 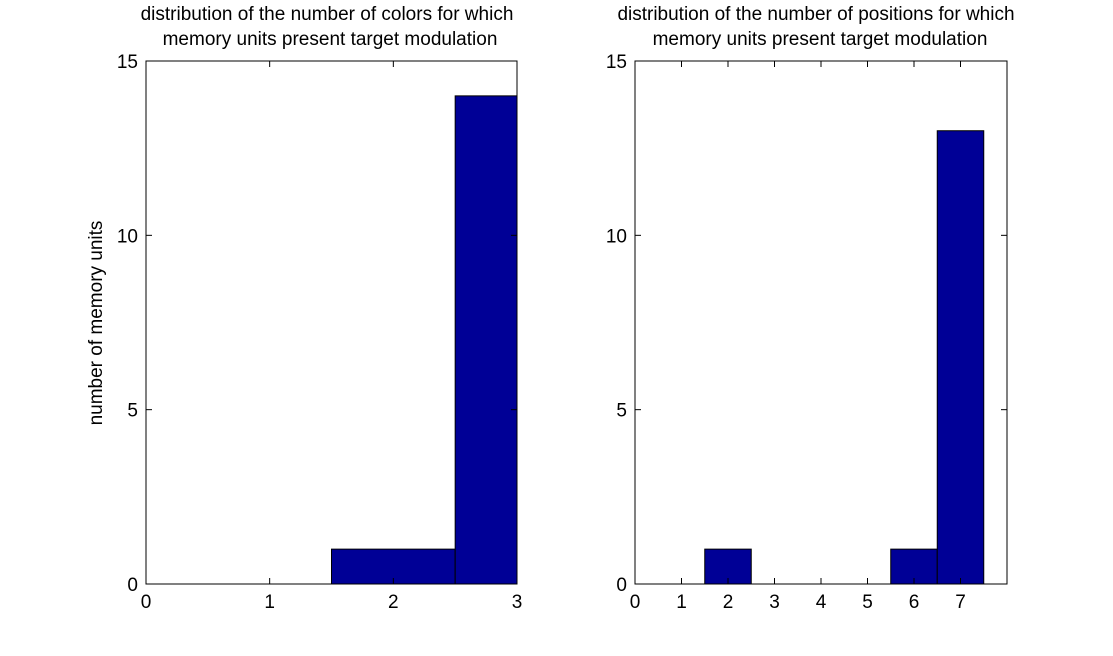 I want to click on positions-x-tick-label: 2, so click(x=728, y=602).